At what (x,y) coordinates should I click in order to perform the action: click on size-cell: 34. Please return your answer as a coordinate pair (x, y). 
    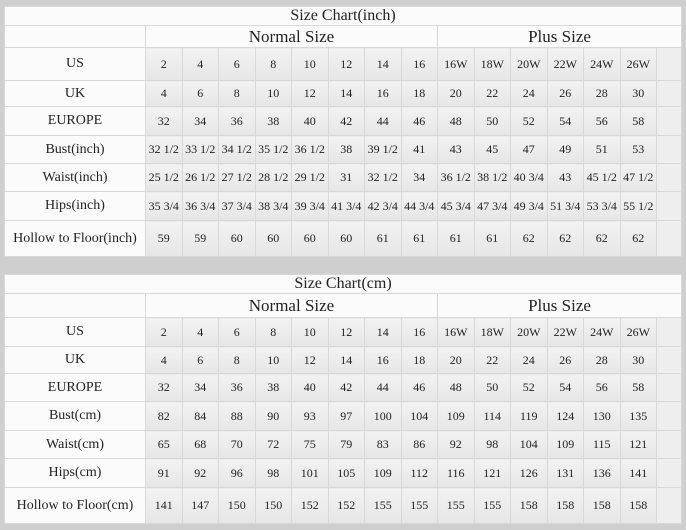
    Looking at the image, I should click on (419, 177).